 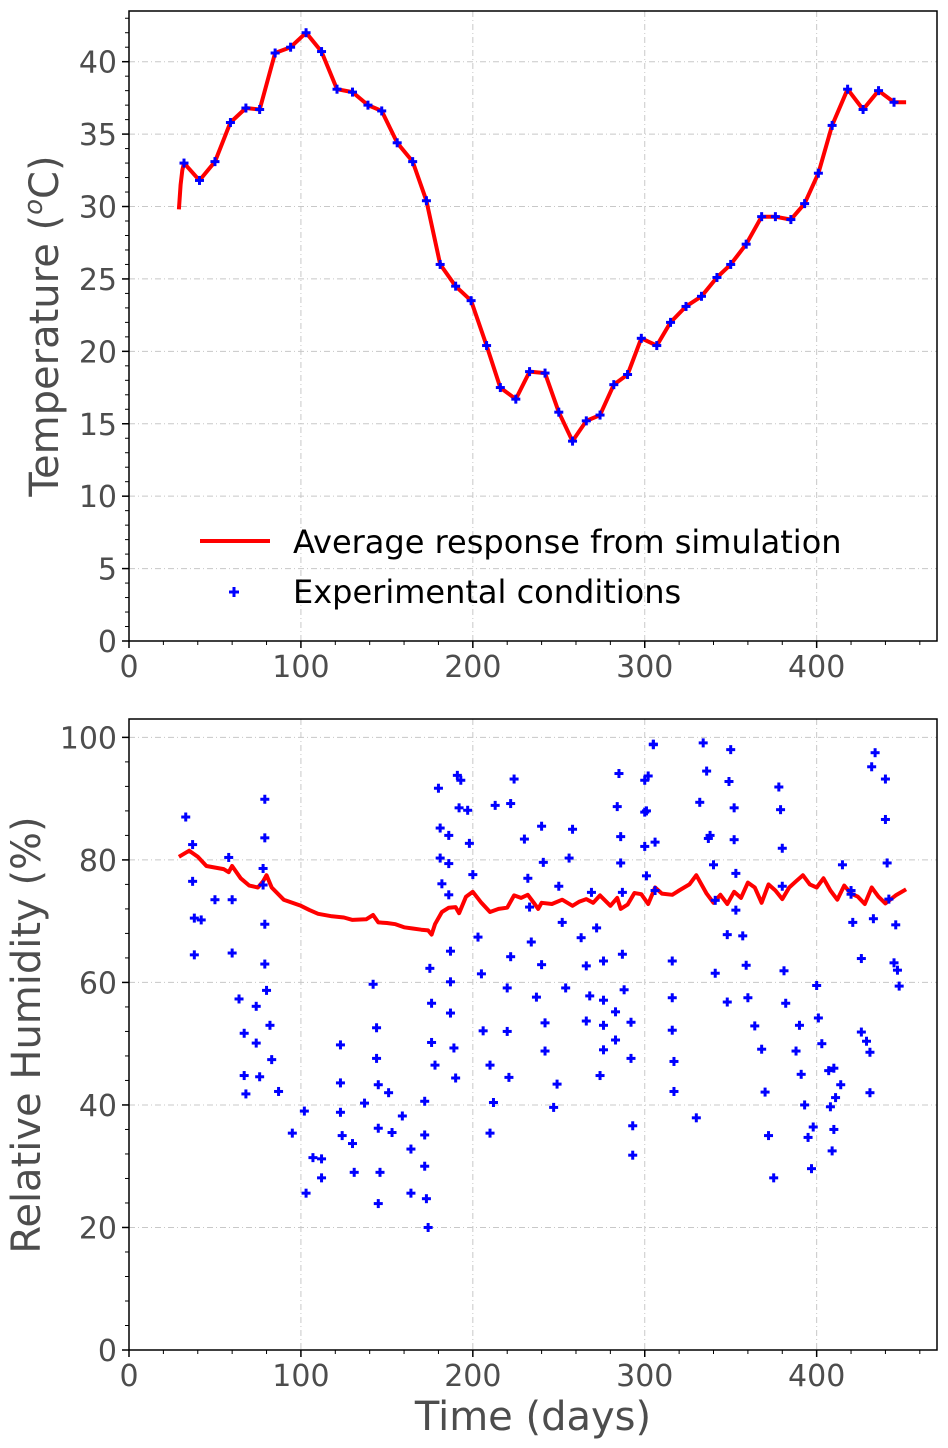 I want to click on humidity-y-tick-label: 0, so click(x=107, y=1351).